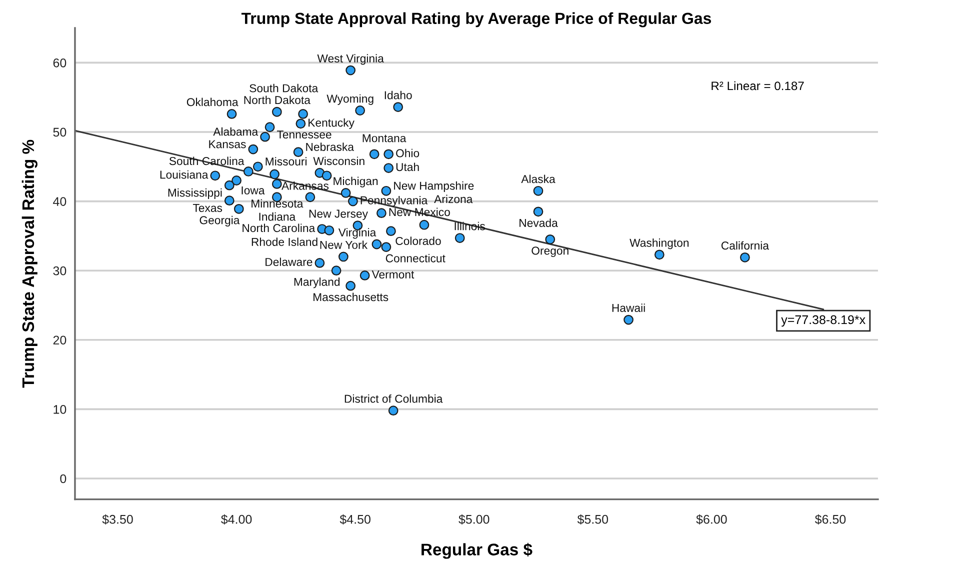 The width and height of the screenshot is (975, 573). I want to click on x-tick-label: $6.00, so click(711, 519).